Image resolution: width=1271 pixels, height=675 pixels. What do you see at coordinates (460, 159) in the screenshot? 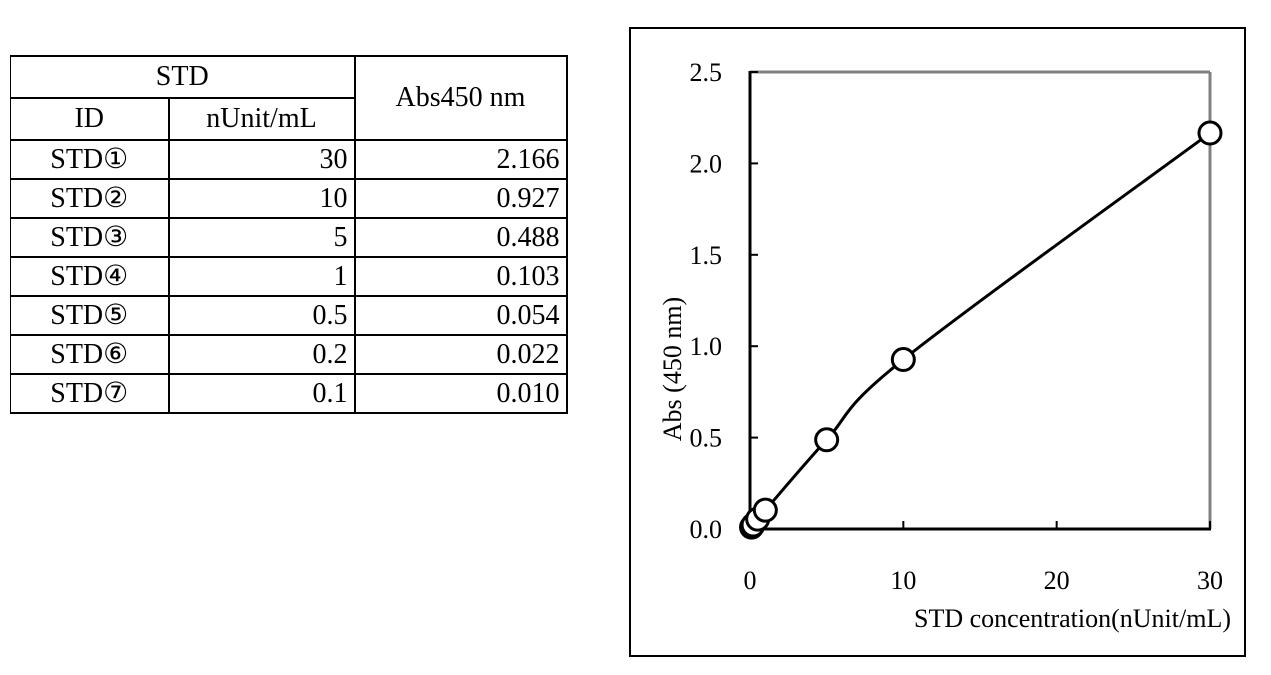
I see `cell-abs: 2.166` at bounding box center [460, 159].